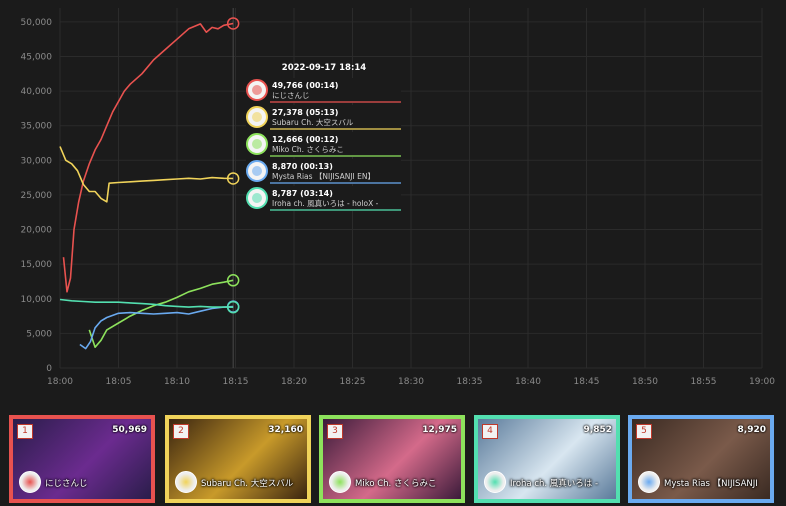 The height and width of the screenshot is (506, 786). I want to click on tooltip-title: 2022-09-17 18:14, so click(324, 68).